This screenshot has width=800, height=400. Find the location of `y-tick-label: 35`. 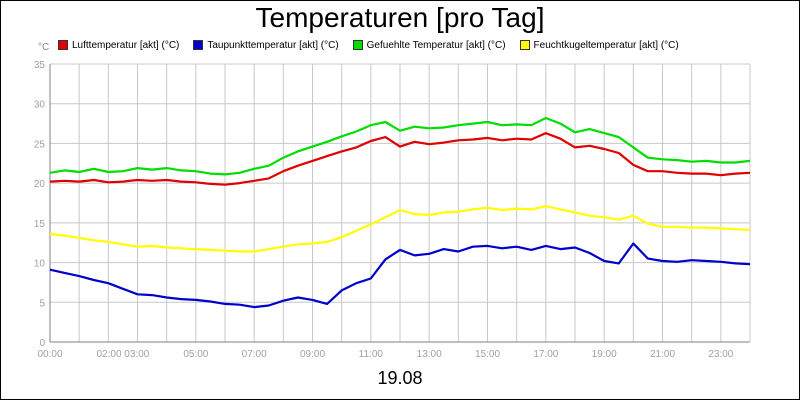

y-tick-label: 35 is located at coordinates (40, 65).